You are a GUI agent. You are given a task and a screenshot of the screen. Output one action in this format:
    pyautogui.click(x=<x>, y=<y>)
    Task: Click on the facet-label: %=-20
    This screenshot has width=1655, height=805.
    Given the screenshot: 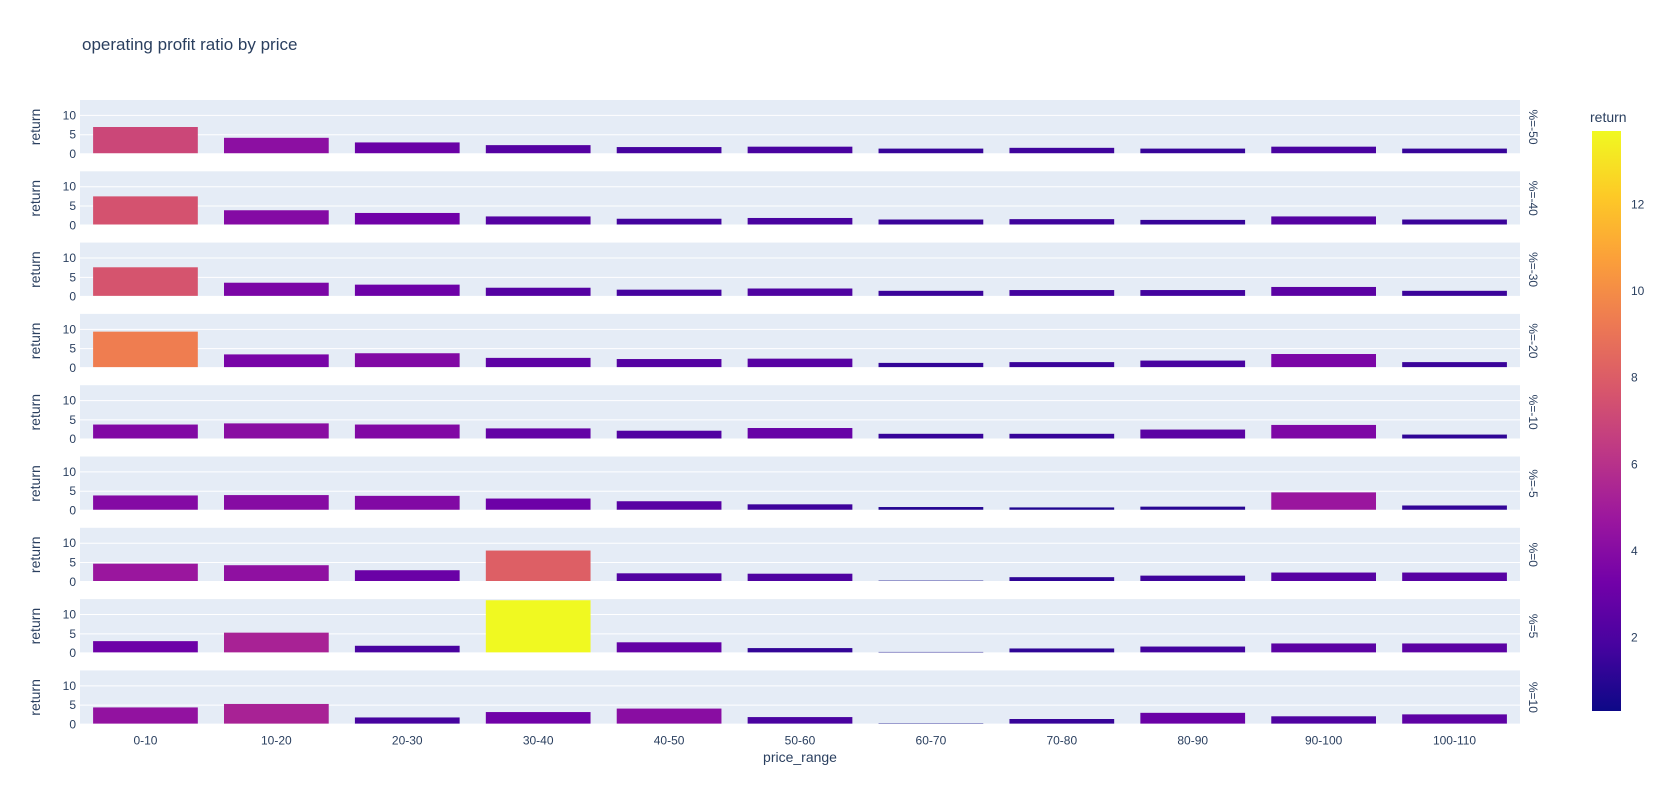 What is the action you would take?
    pyautogui.click(x=1533, y=340)
    